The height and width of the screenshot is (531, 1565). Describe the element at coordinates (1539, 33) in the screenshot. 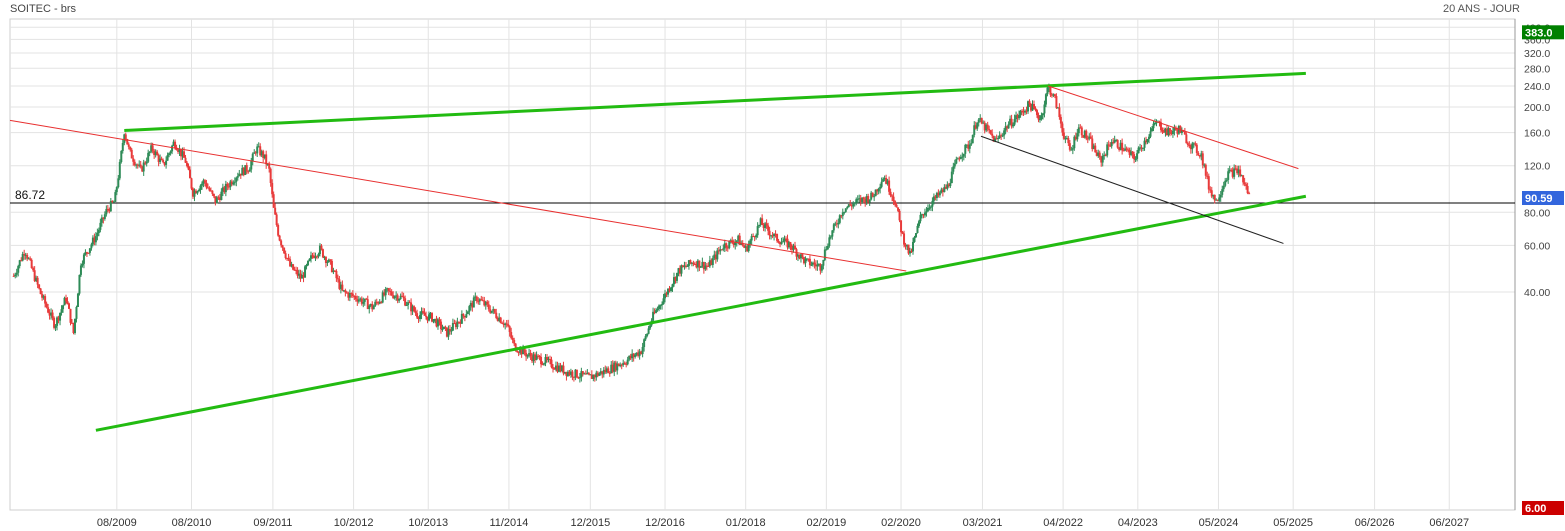

I see `price-badge-label: 383.0` at that location.